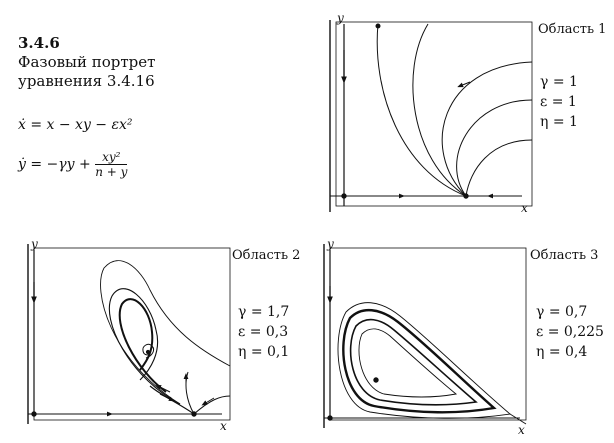  What do you see at coordinates (521, 430) in the screenshot?
I see `panel-3-x-label: x` at bounding box center [521, 430].